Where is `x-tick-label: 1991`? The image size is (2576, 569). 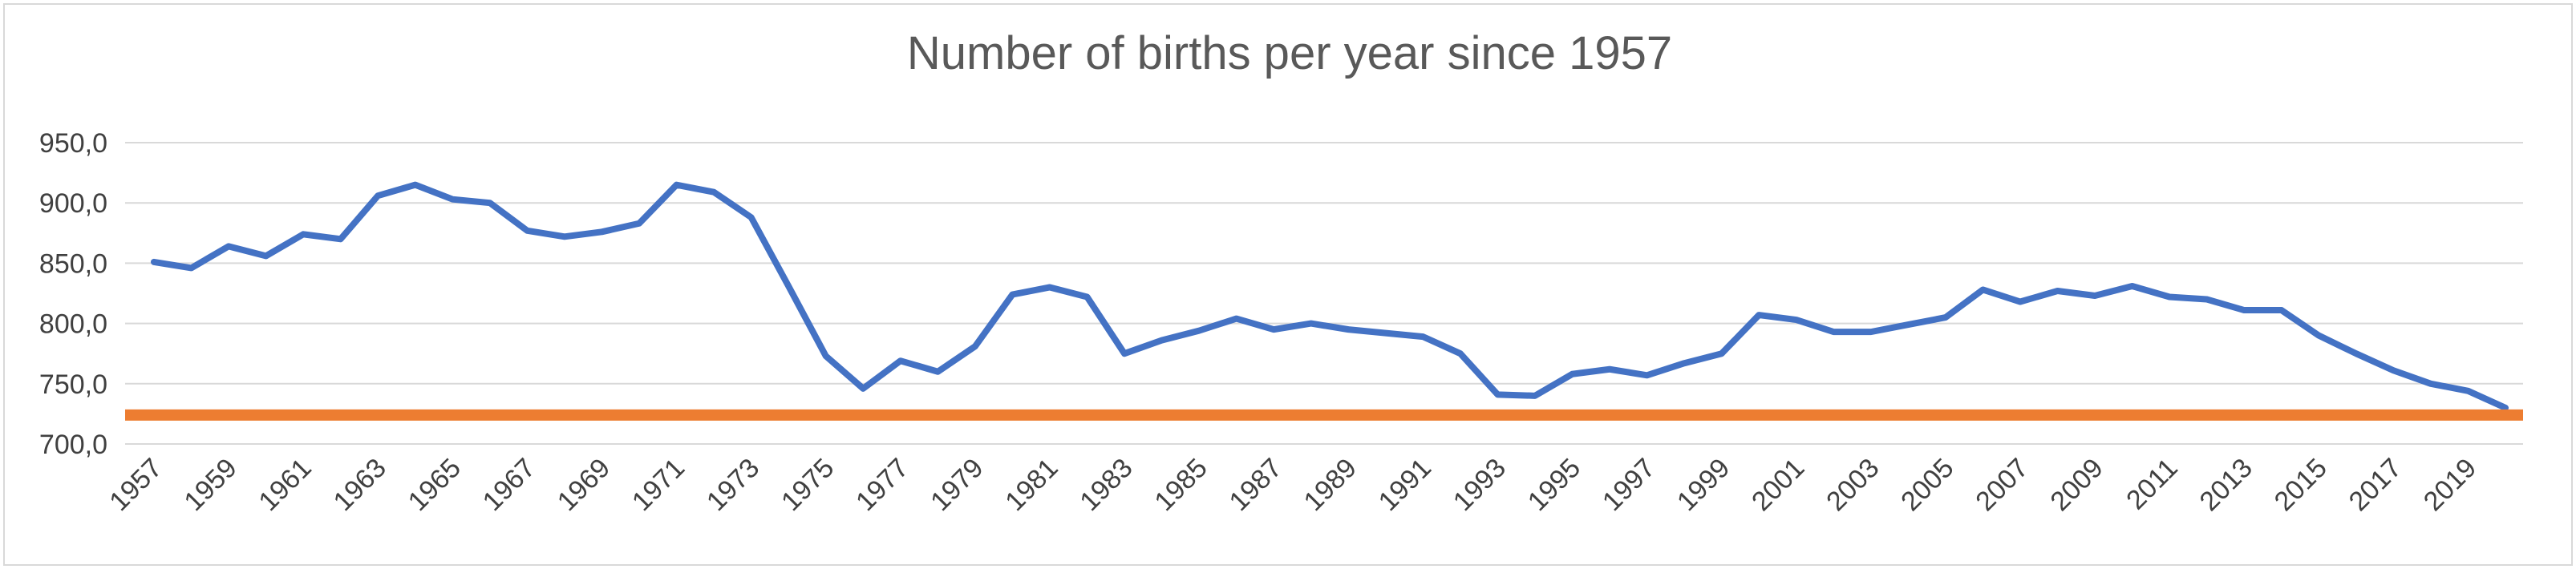
x-tick-label: 1991 is located at coordinates (1405, 485).